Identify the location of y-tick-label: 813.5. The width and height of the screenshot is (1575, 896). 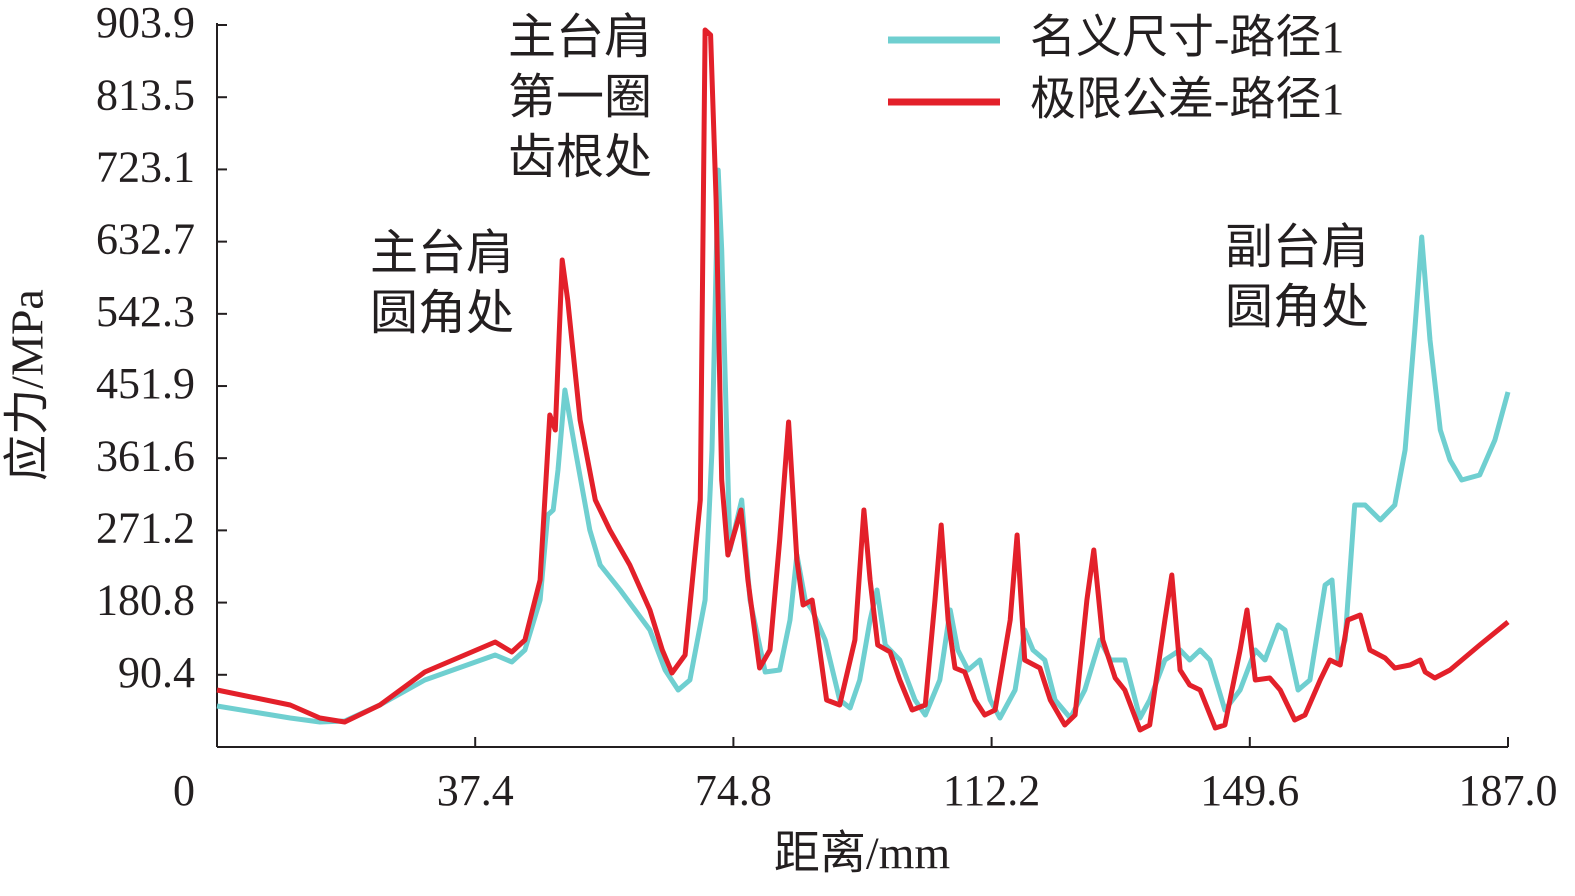
(145, 94).